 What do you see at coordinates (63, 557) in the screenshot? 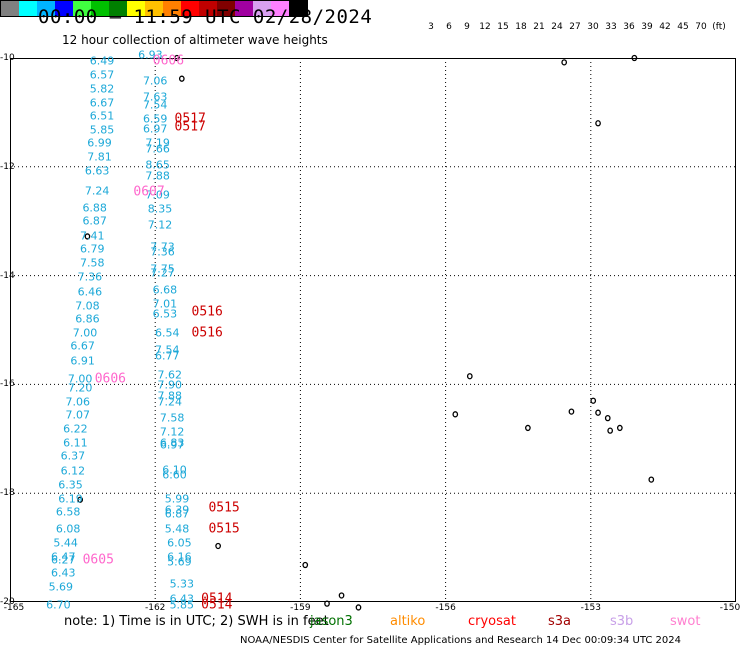
I see `swh-value: 6.47` at bounding box center [63, 557].